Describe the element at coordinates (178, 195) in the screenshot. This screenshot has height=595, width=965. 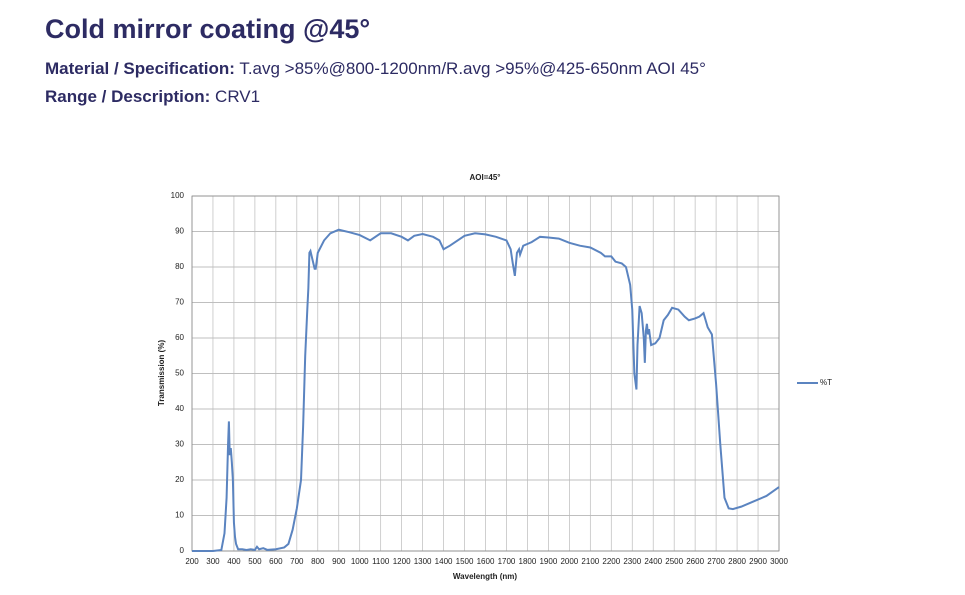
I see `y-tick-label: 100` at that location.